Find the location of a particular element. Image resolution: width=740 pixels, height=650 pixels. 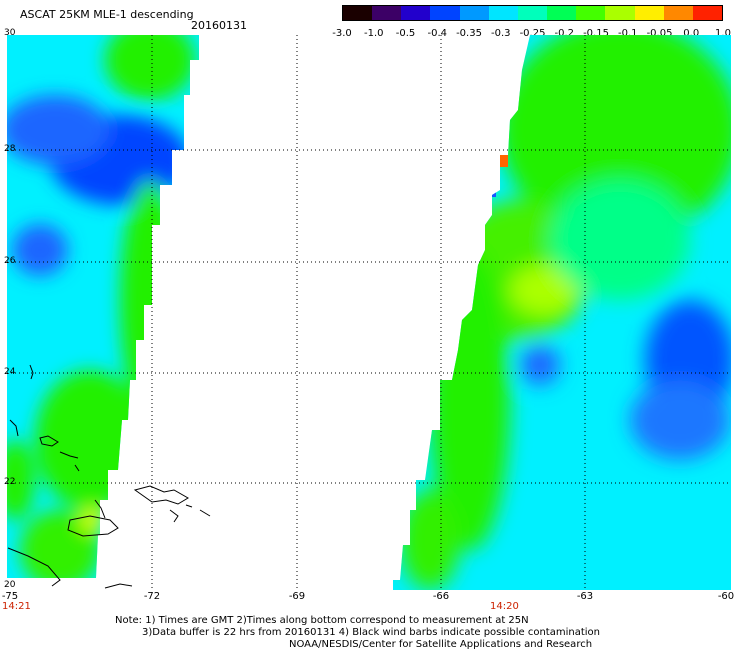

lat-label-28: 28 is located at coordinates (10, 149).